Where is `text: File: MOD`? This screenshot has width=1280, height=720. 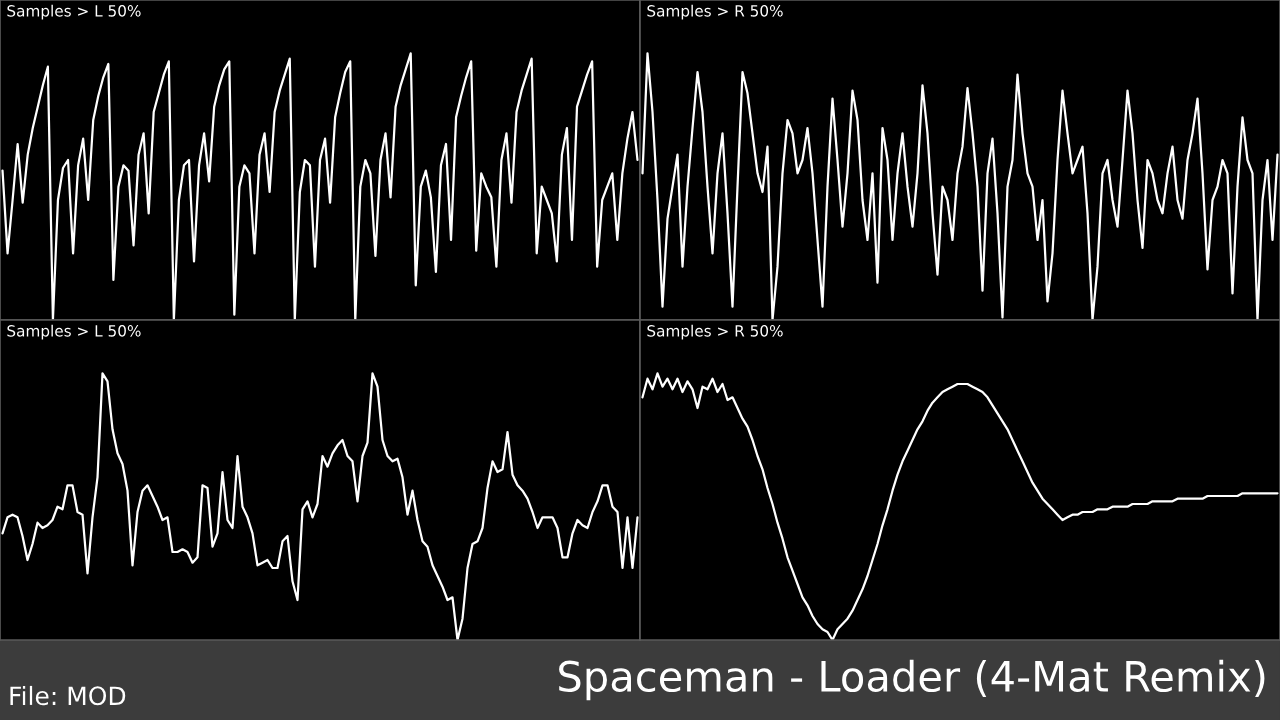 text: File: MOD is located at coordinates (68, 695).